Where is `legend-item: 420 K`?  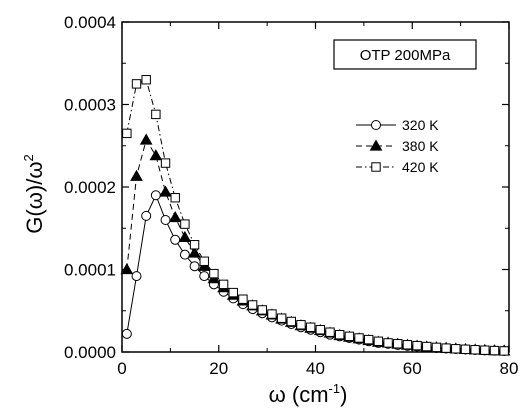 legend-item: 420 K is located at coordinates (397, 167).